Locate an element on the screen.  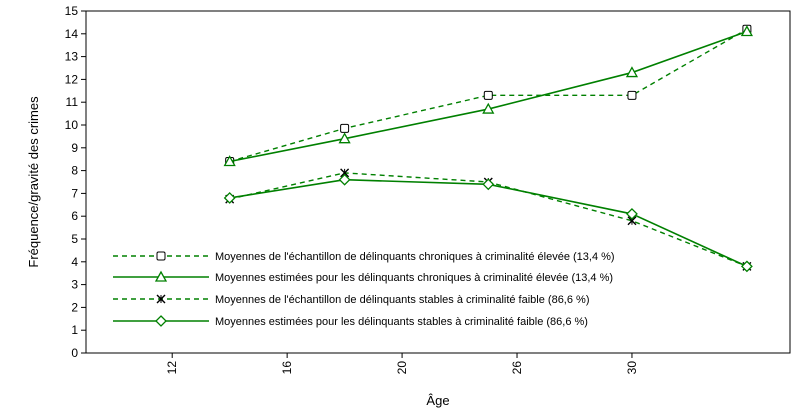
y-tick-label: 2 is located at coordinates (74, 307).